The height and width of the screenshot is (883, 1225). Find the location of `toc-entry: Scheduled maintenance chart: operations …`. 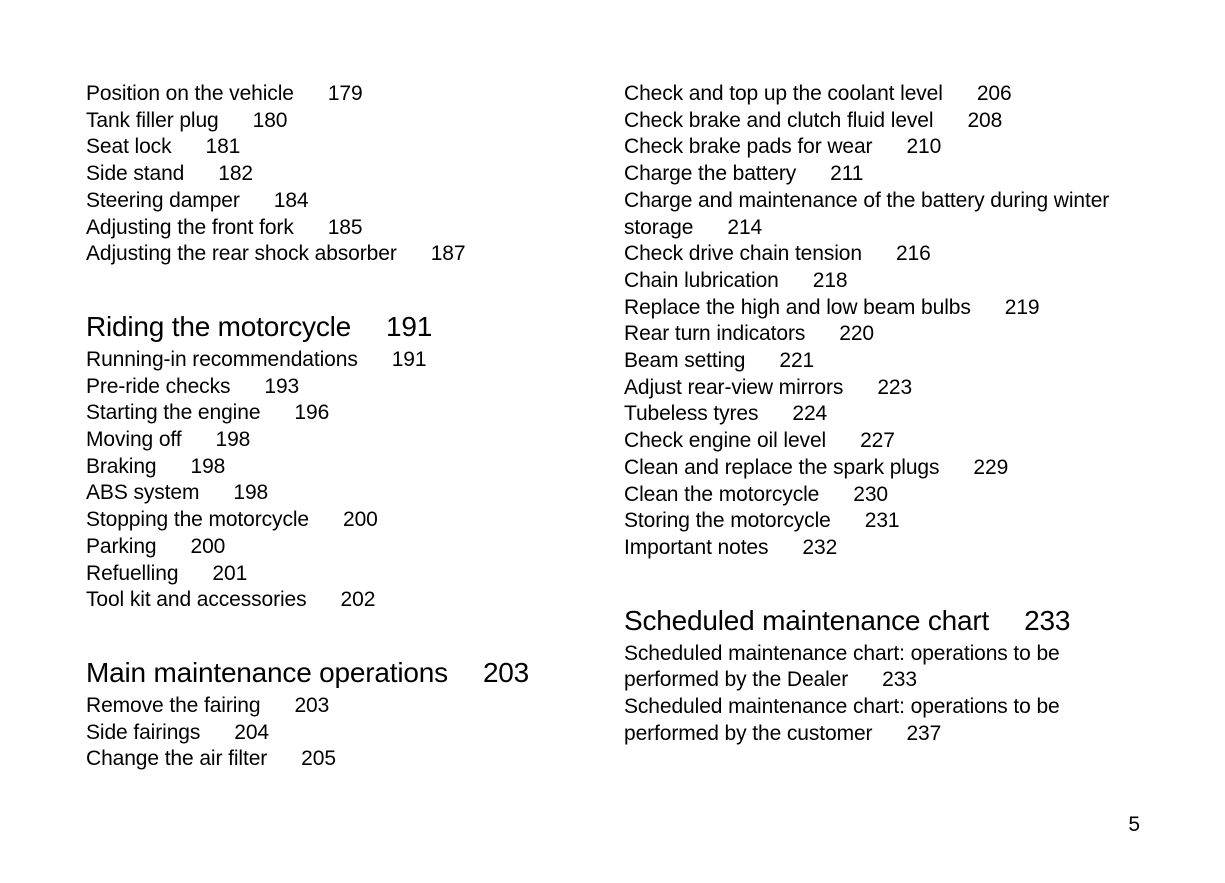

toc-entry: Scheduled maintenance chart: operations … is located at coordinates (883, 667).